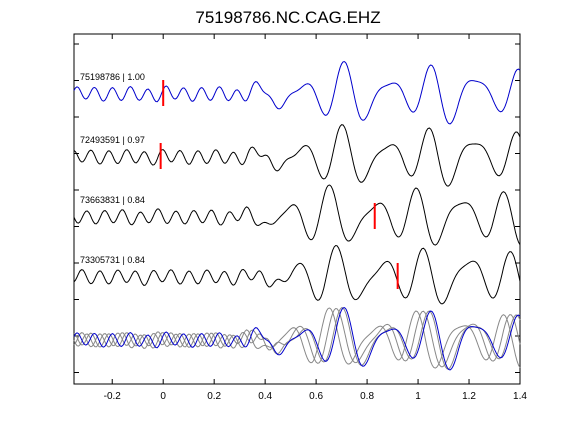 The height and width of the screenshot is (432, 576). What do you see at coordinates (112, 200) in the screenshot?
I see `trace-label: 73663831 | 0.84` at bounding box center [112, 200].